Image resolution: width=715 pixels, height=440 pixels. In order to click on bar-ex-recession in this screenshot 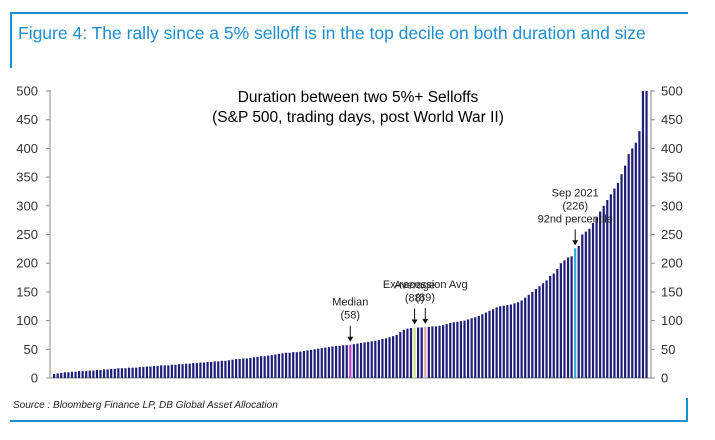, I will do `click(425, 352)`.